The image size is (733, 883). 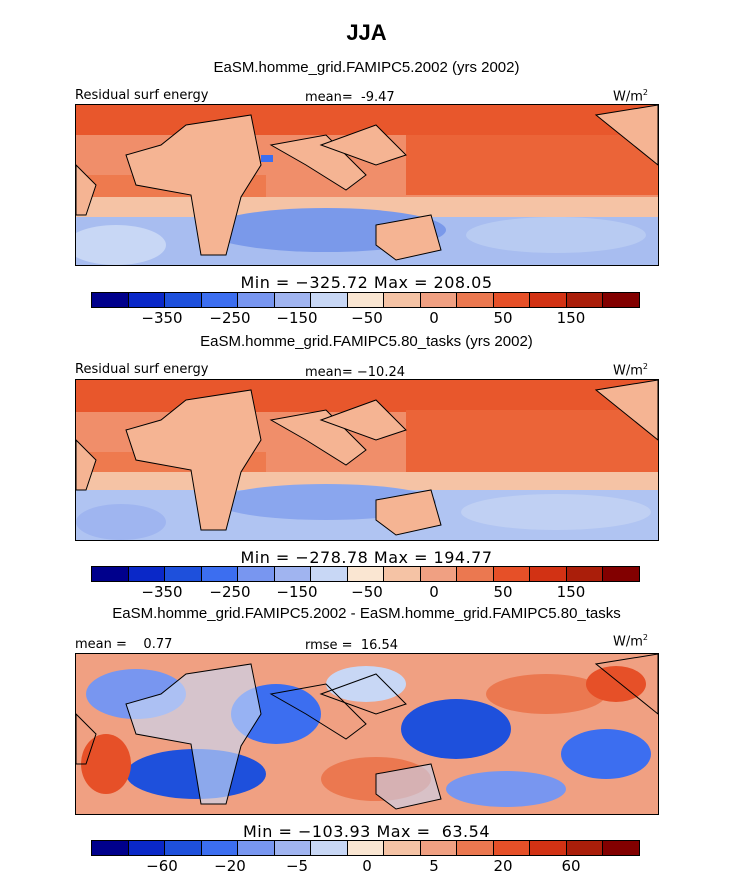 What do you see at coordinates (434, 866) in the screenshot?
I see `panel-3-colorbar-tick: 5` at bounding box center [434, 866].